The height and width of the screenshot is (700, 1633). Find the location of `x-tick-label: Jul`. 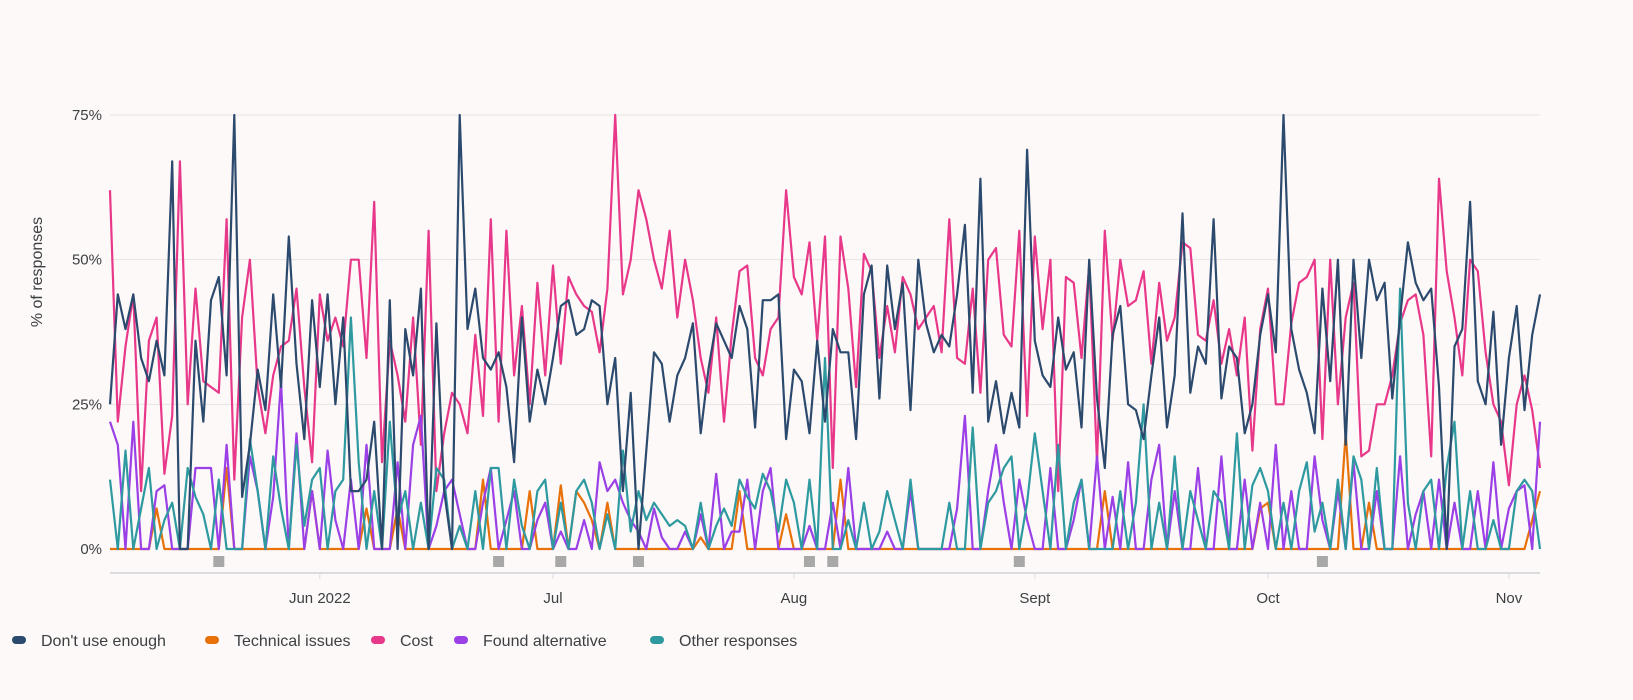

x-tick-label: Jul is located at coordinates (552, 598).